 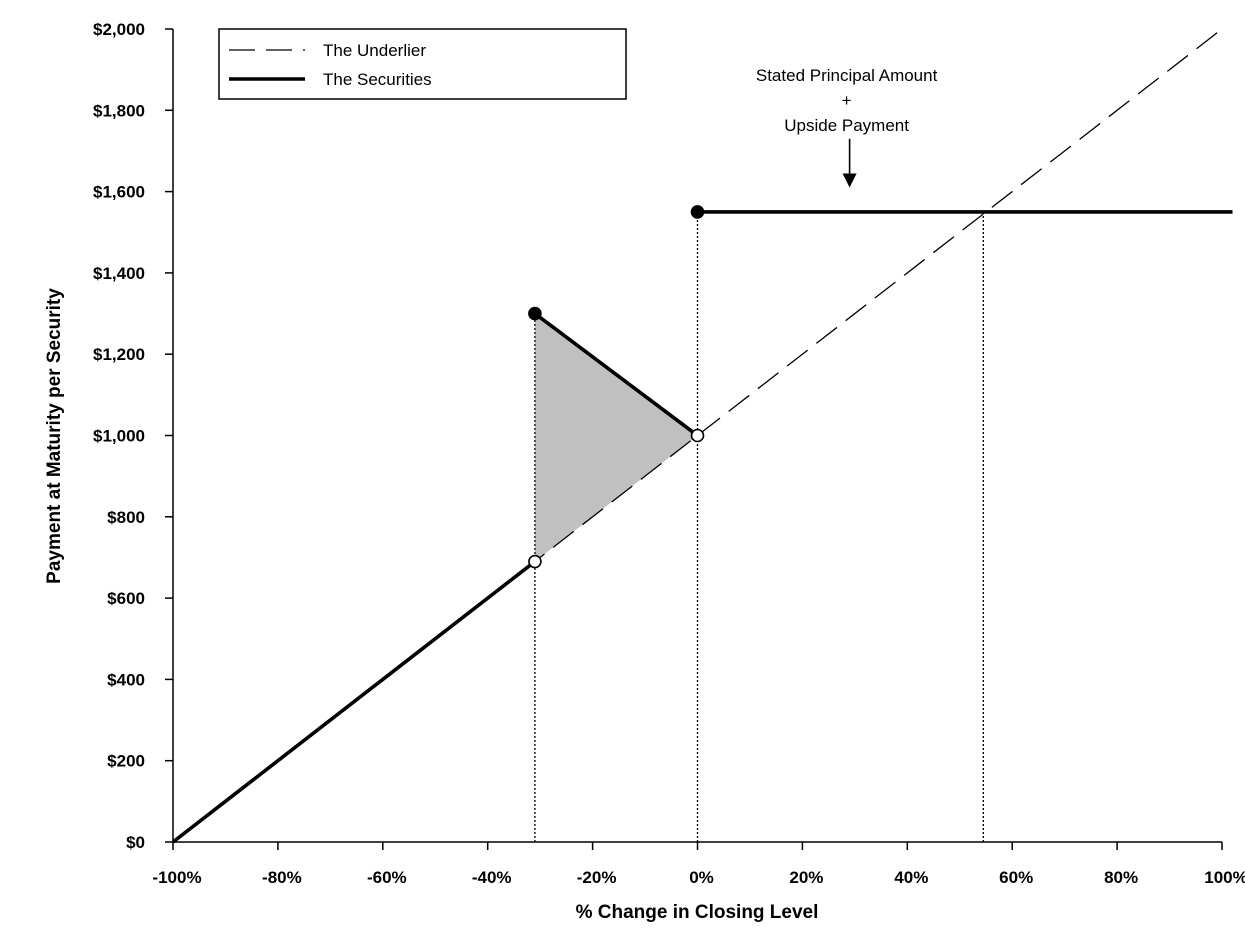 What do you see at coordinates (119, 436) in the screenshot?
I see `y-tick-label: $1,000` at bounding box center [119, 436].